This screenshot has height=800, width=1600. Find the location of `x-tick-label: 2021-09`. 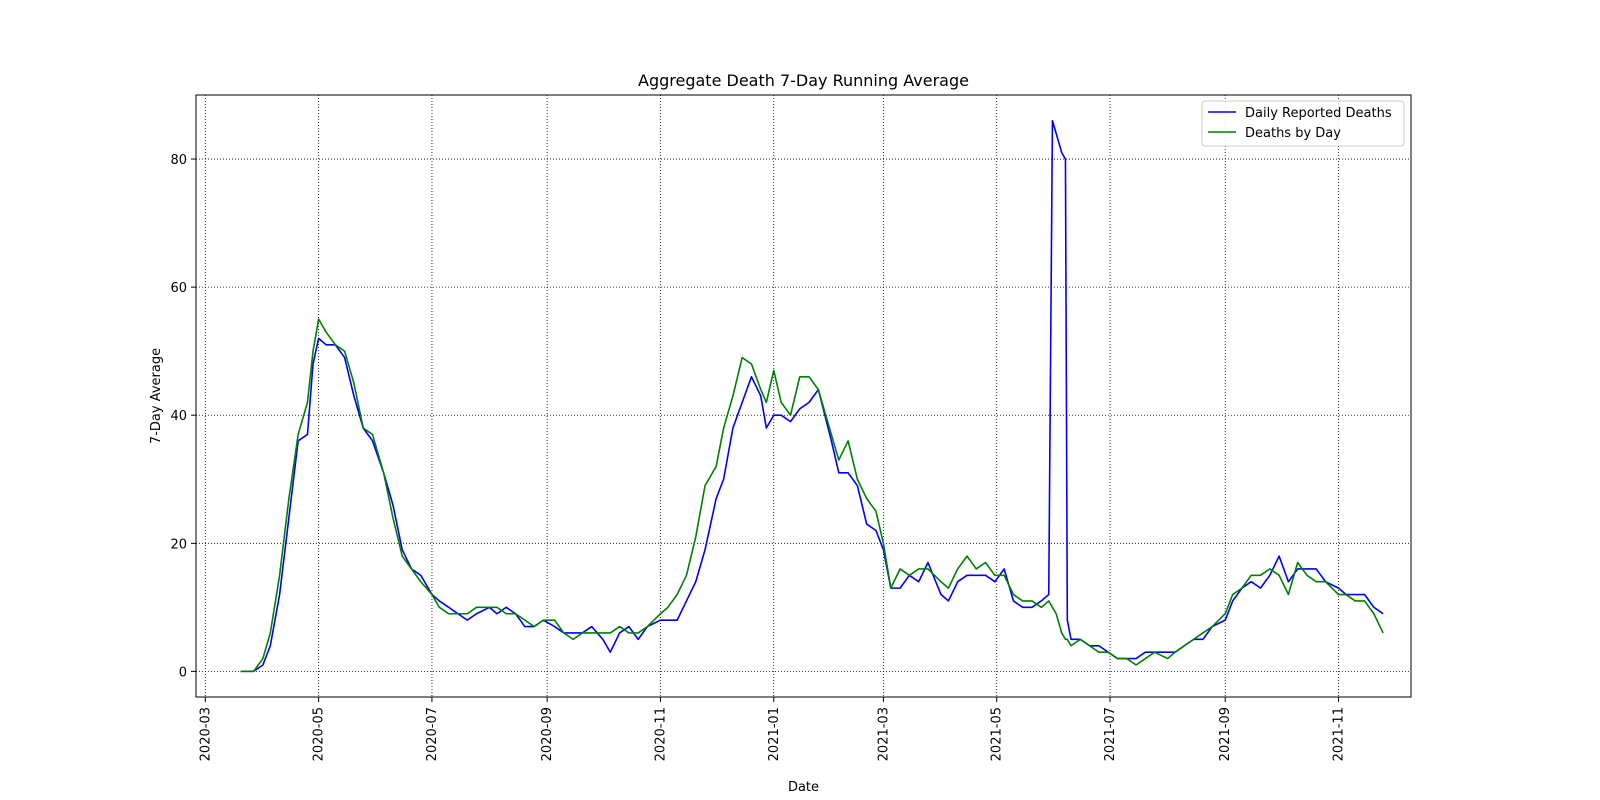

x-tick-label: 2021-09 is located at coordinates (1225, 734).